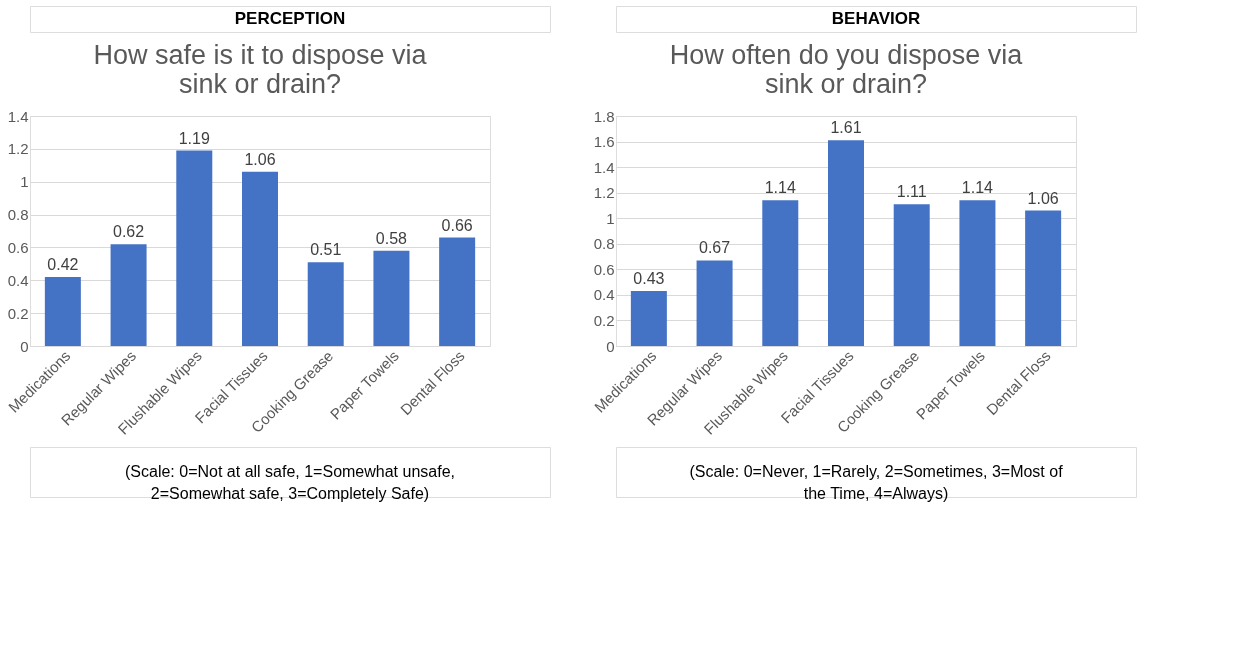 This screenshot has width=1253, height=646. I want to click on text: (Scale: 0=Never, 1=Rarely, 2=Sometimes, 3=Most of the Time, 4=Always), so click(876, 482).